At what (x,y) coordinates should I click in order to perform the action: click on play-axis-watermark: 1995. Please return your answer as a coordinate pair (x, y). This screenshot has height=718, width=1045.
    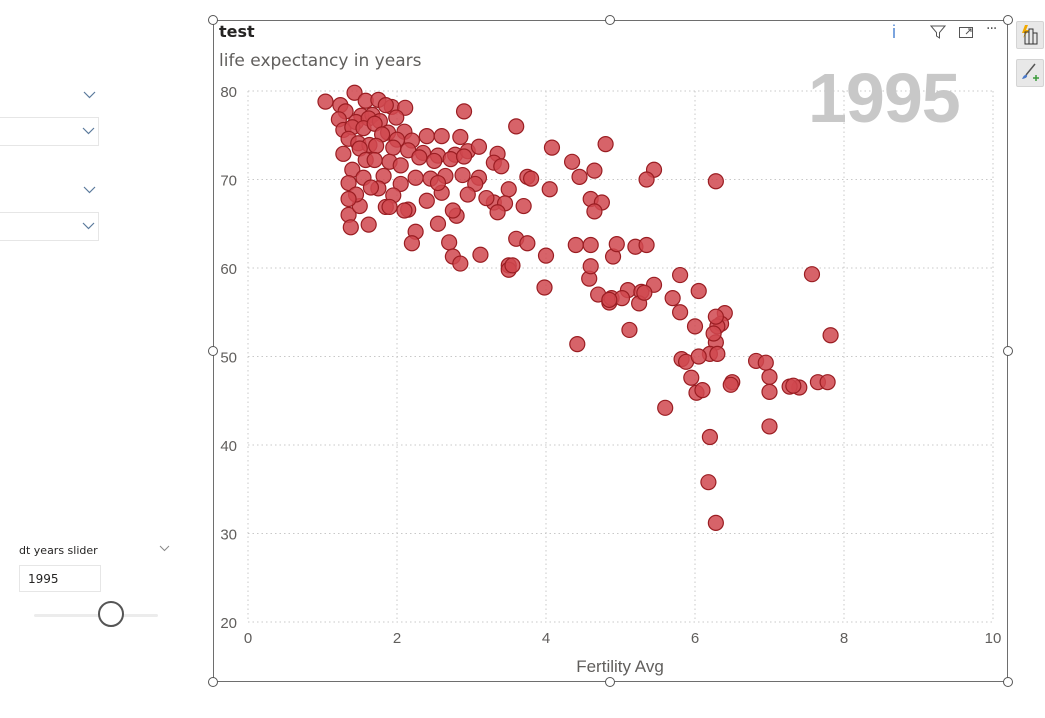
    Looking at the image, I should click on (884, 98).